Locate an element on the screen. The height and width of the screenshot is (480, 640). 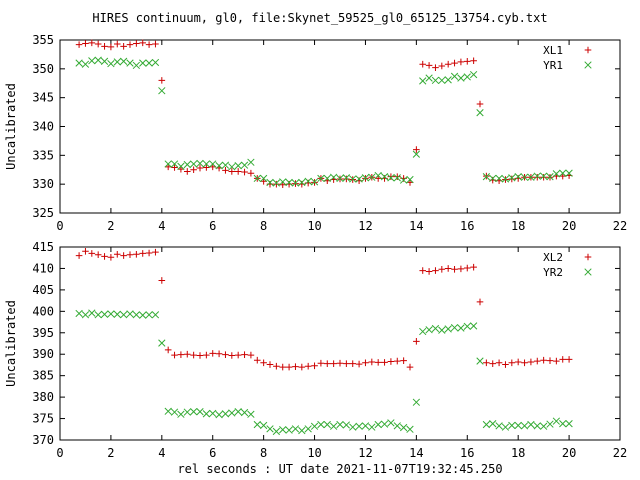
y-tick-label: 355 is located at coordinates (43, 40).